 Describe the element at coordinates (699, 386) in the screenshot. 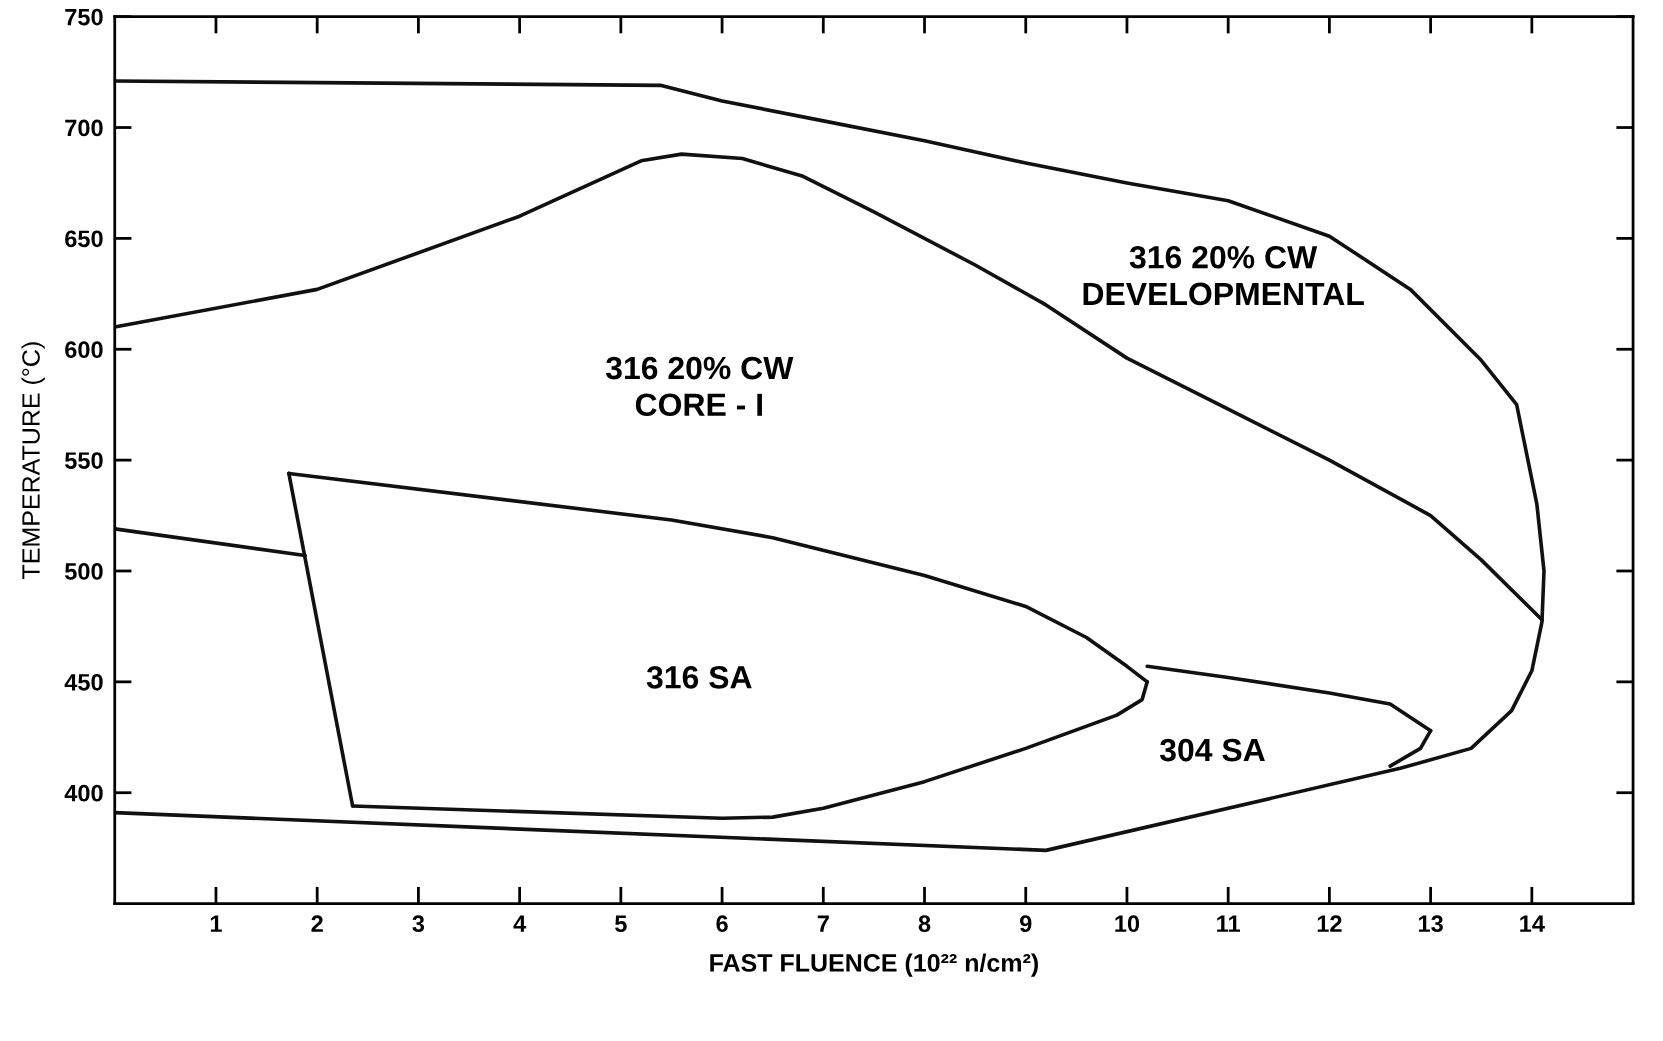

I see `annotation: 316 20% CW CORE - I` at that location.